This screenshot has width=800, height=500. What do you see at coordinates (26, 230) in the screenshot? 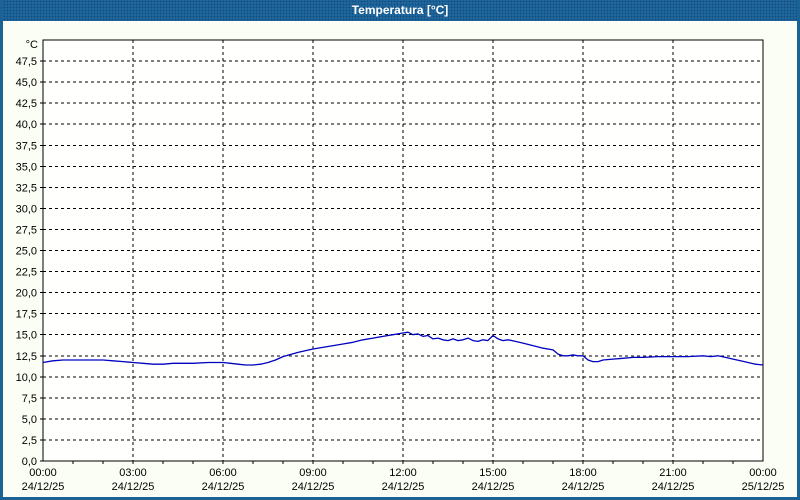
I see `axis-label: 27,5` at bounding box center [26, 230].